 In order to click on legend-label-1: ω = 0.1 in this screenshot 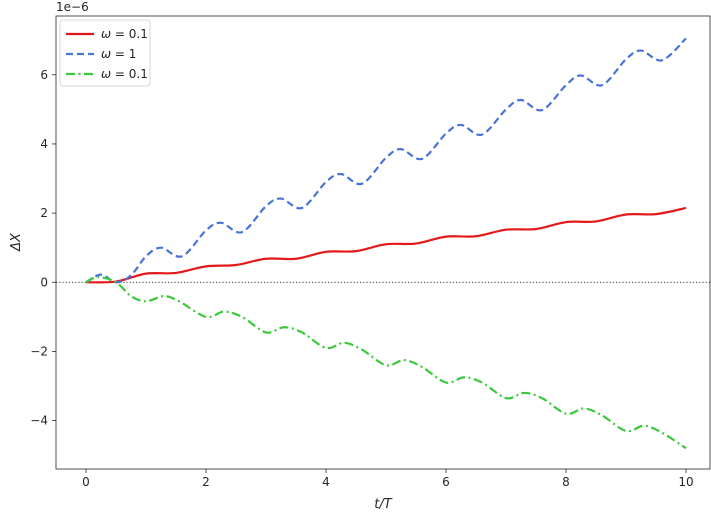, I will do `click(124, 34)`.